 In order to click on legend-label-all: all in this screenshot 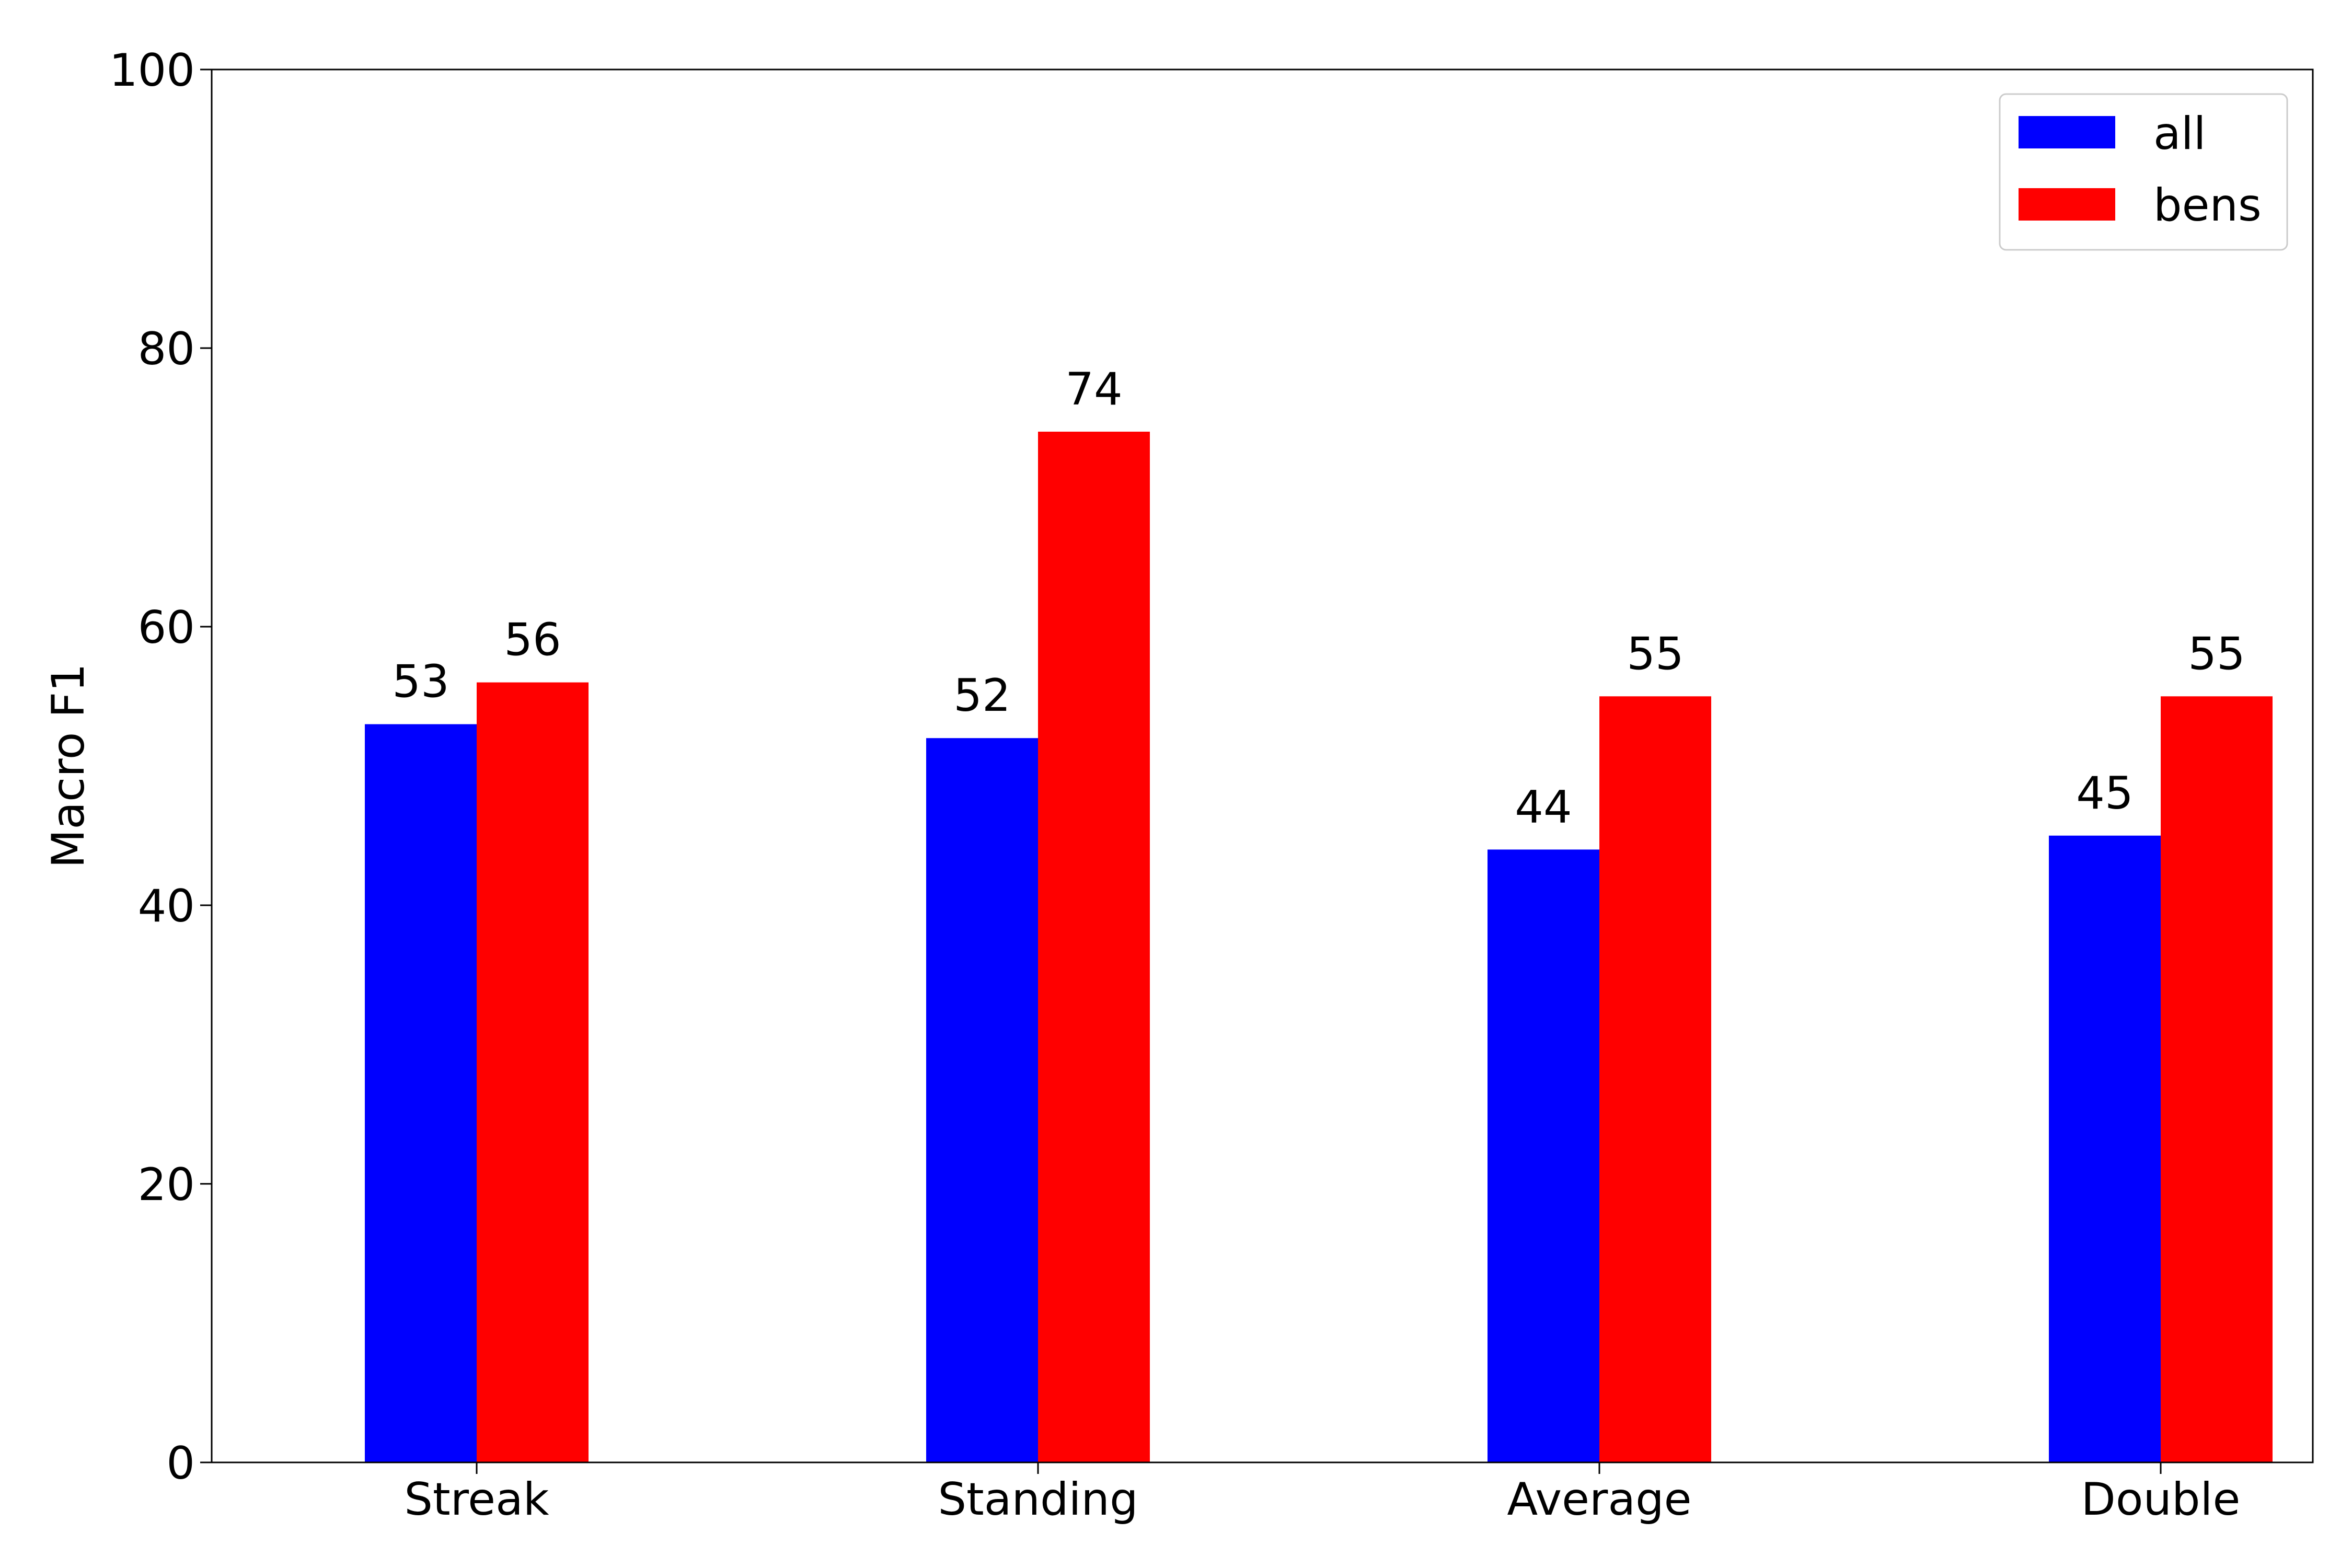, I will do `click(2179, 134)`.